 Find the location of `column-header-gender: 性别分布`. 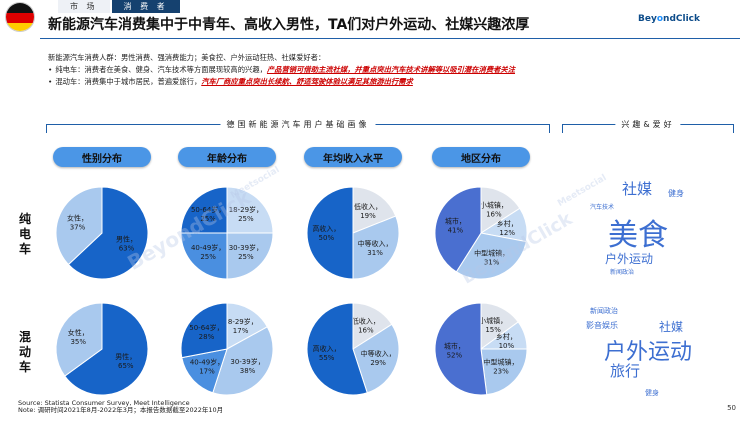

column-header-gender: 性别分布 is located at coordinates (102, 157).